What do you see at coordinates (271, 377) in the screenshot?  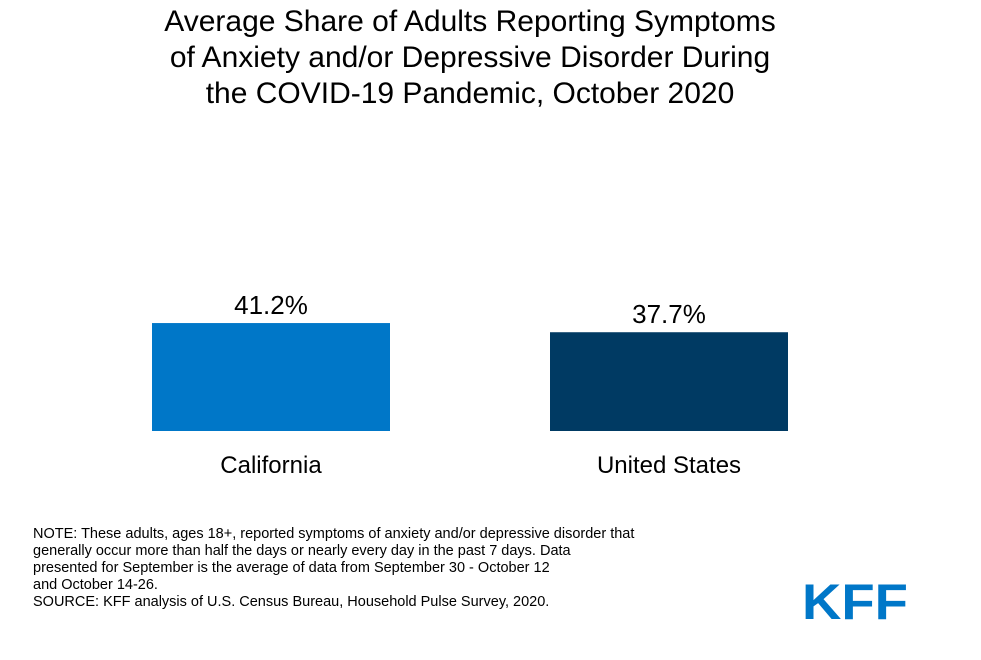 I see `bar-california` at bounding box center [271, 377].